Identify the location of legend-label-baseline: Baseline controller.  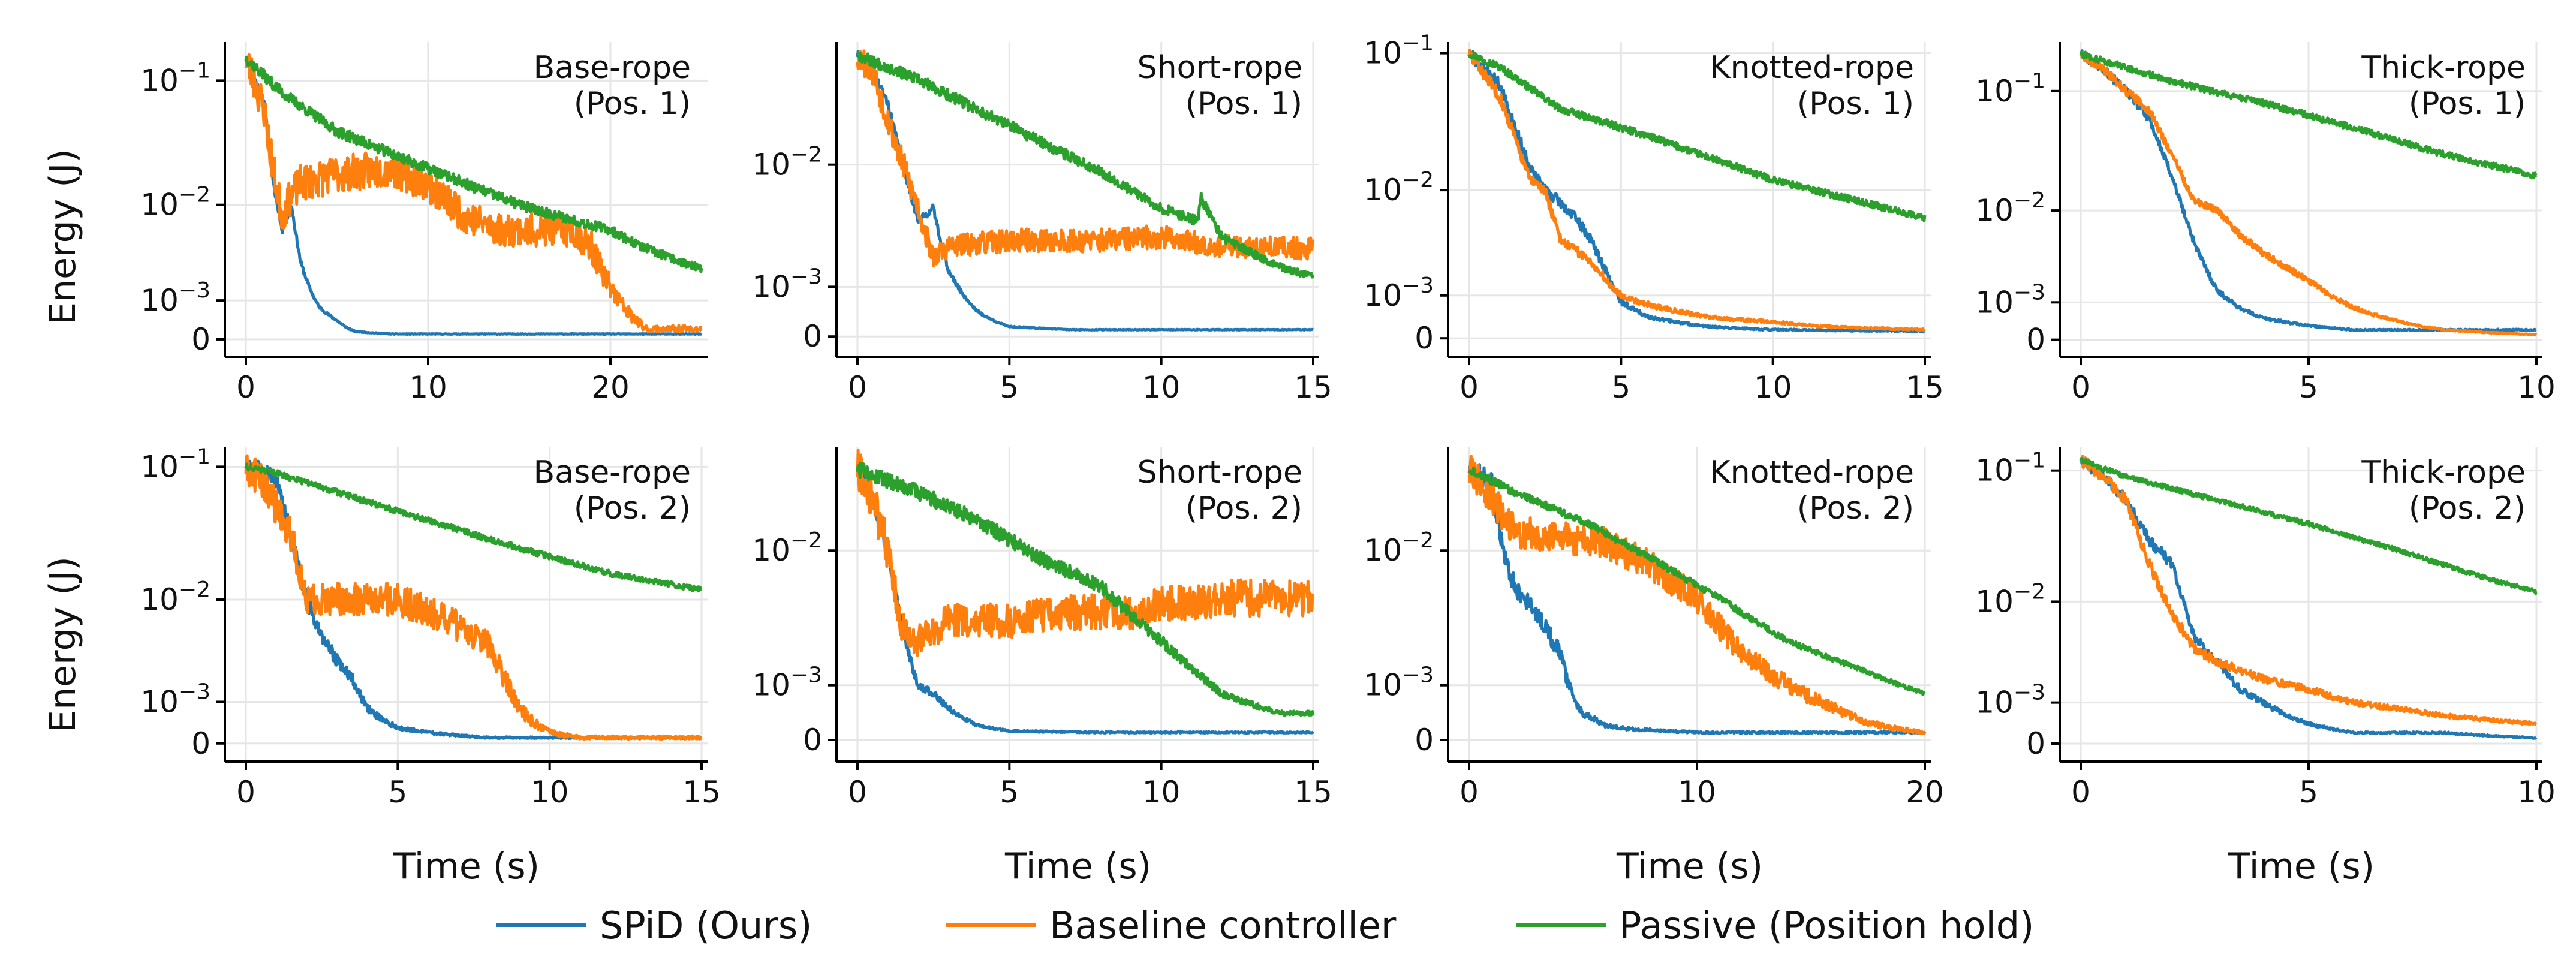
(1223, 925).